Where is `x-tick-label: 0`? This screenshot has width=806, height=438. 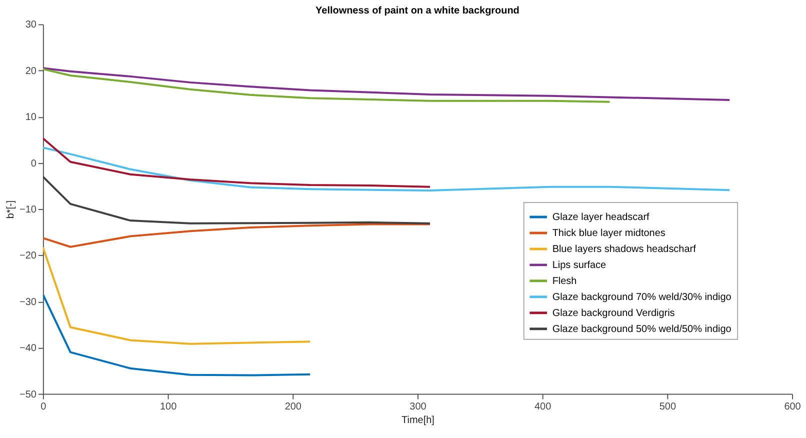
x-tick-label: 0 is located at coordinates (43, 406).